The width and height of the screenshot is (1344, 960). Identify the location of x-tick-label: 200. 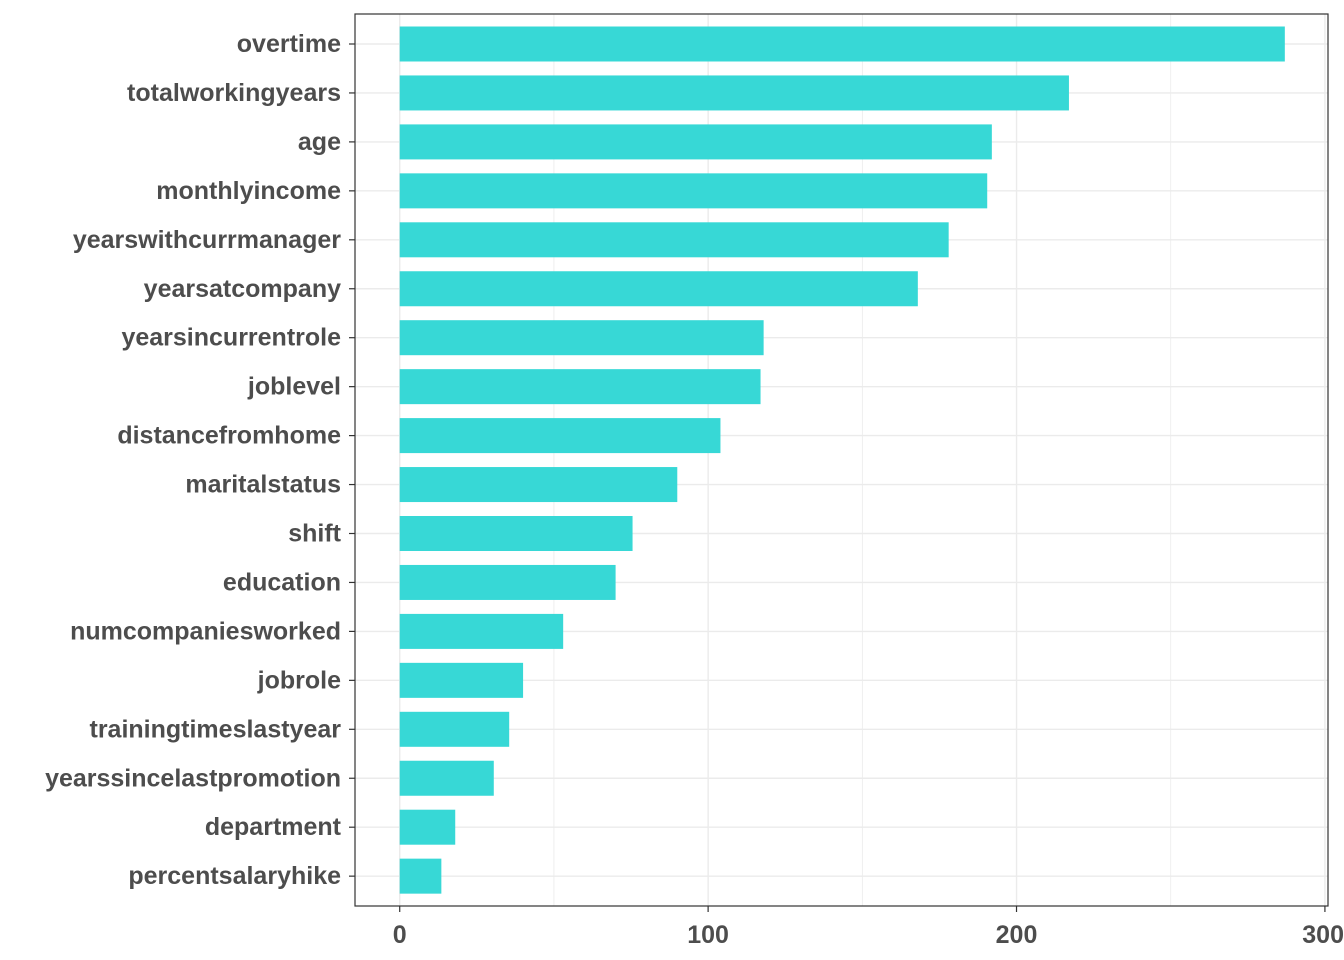
(1017, 935).